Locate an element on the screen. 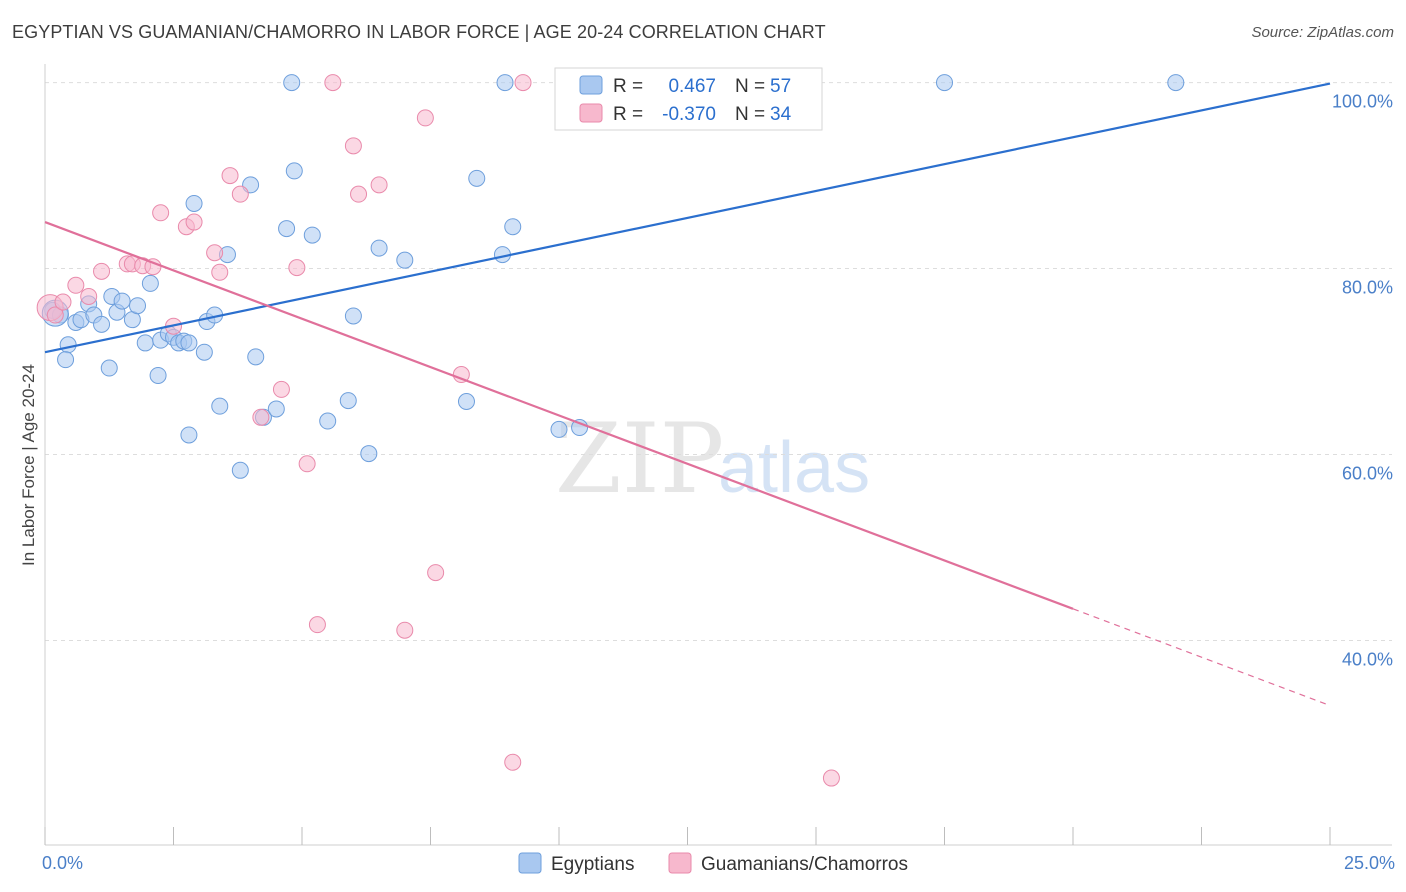  legend-n-label-egyptians: N = is located at coordinates (750, 86).